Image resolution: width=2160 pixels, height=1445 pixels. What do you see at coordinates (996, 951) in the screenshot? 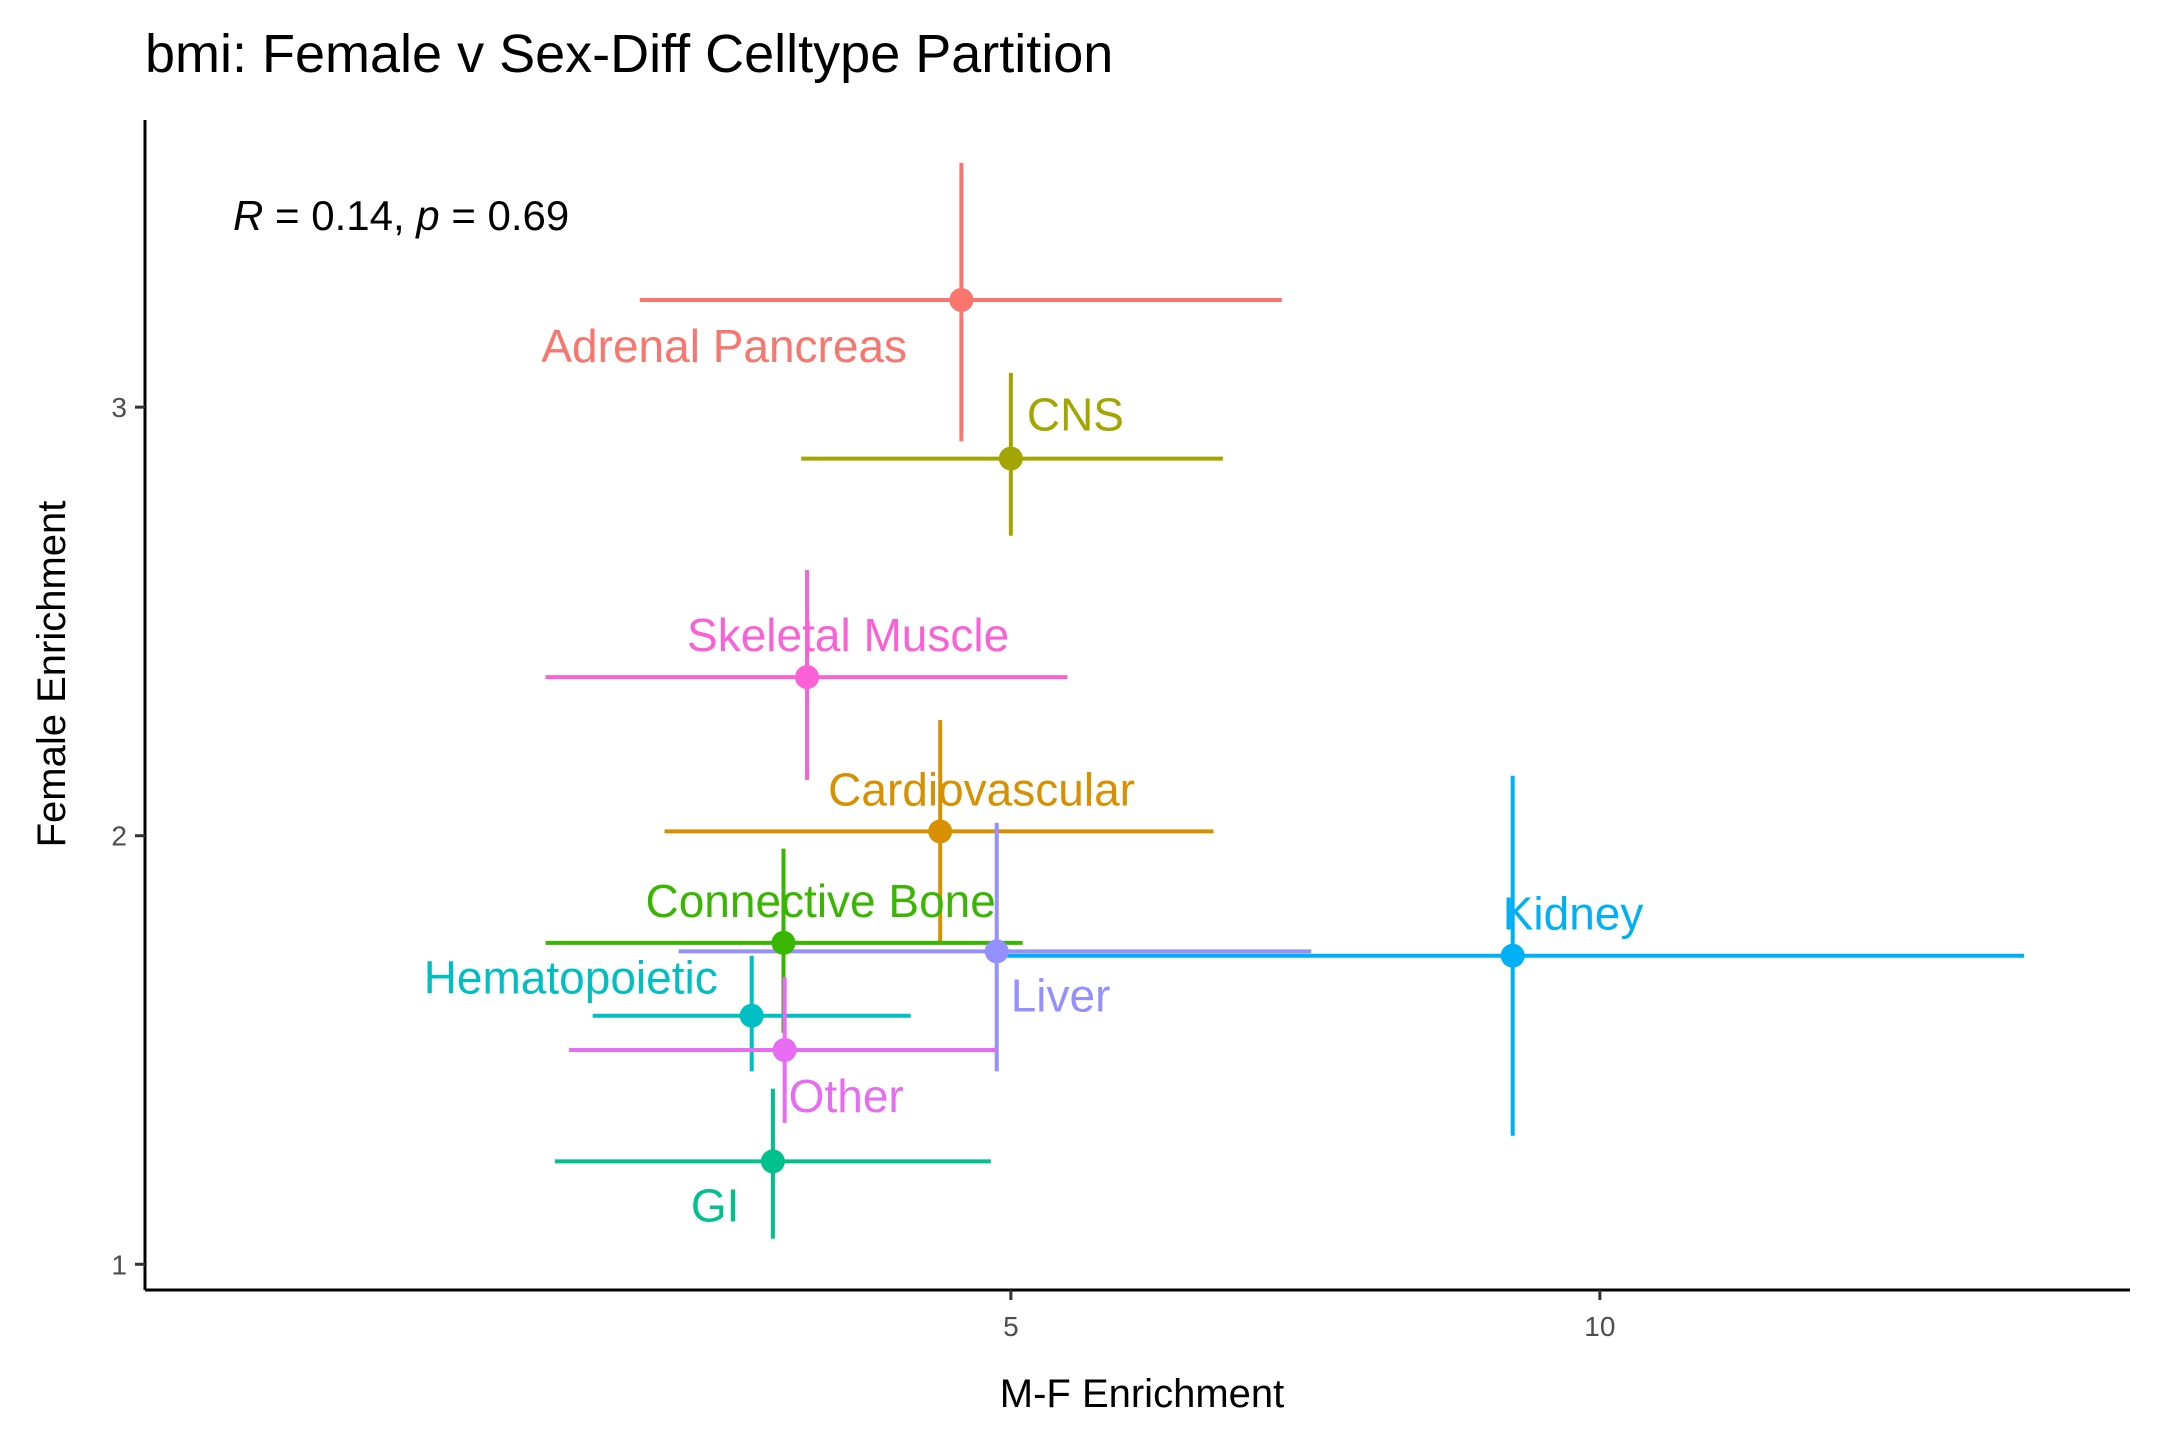
I see `point-liver` at bounding box center [996, 951].